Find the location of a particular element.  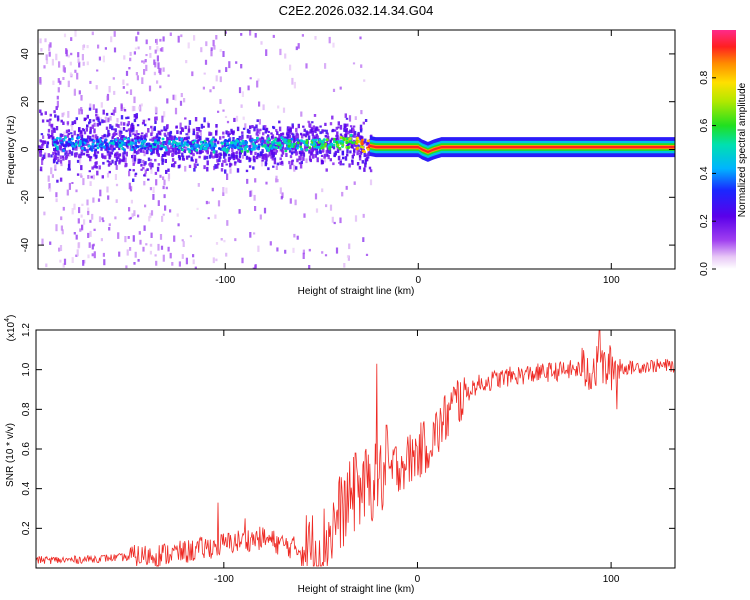

colorbar-ticks: 0.0 0.2 0.4 0.6 0.8 is located at coordinates (707, 173).